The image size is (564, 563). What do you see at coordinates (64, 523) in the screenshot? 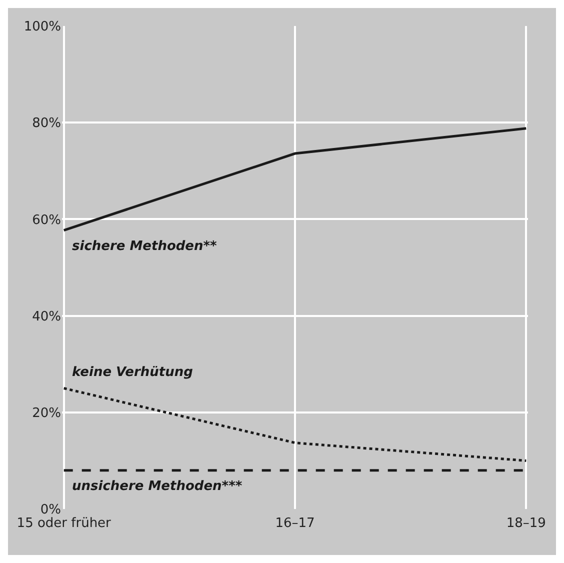
I see `x-tick-label: 15 oder früher` at bounding box center [64, 523].